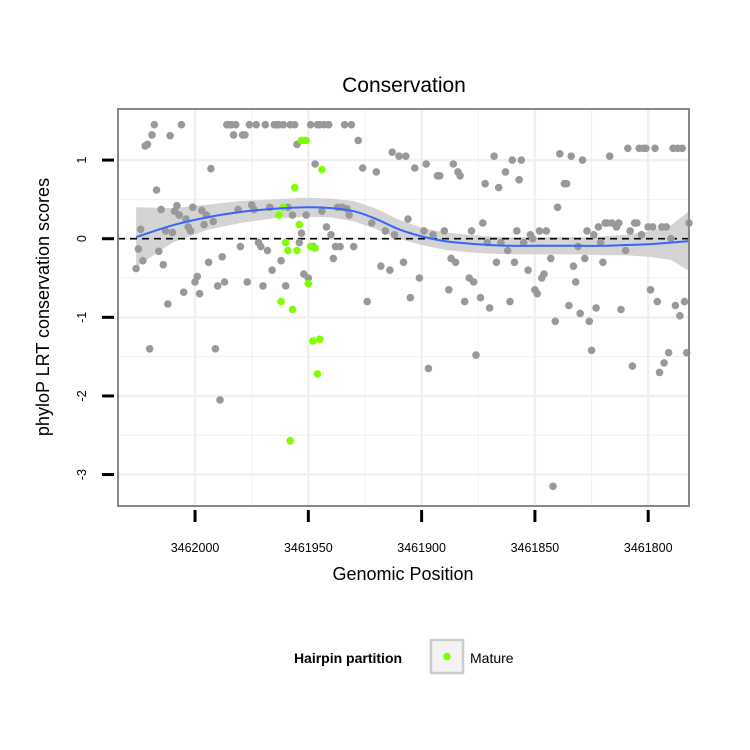 The image size is (750, 750). I want to click on y-tick-label: 0, so click(82, 238).